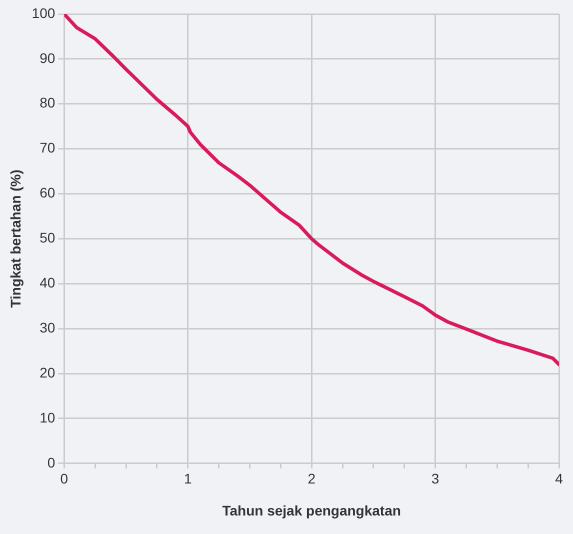 The width and height of the screenshot is (573, 534). Describe the element at coordinates (51, 462) in the screenshot. I see `y-tick-label: 0` at that location.